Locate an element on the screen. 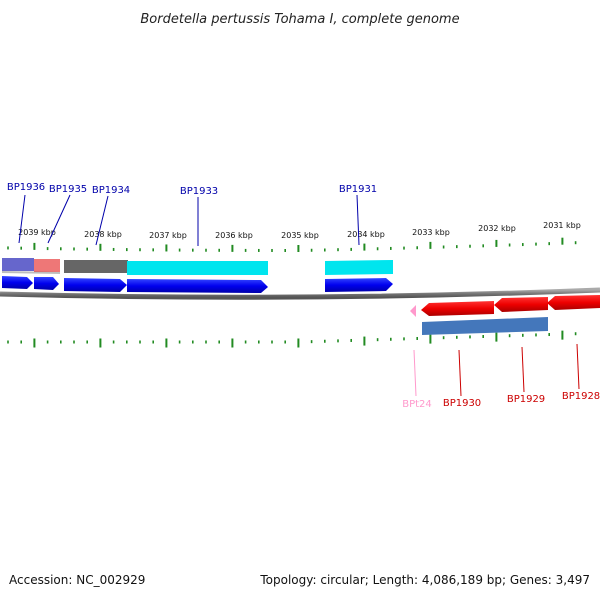 The height and width of the screenshot is (600, 600). cog-bar-bp1934 is located at coordinates (96, 266).